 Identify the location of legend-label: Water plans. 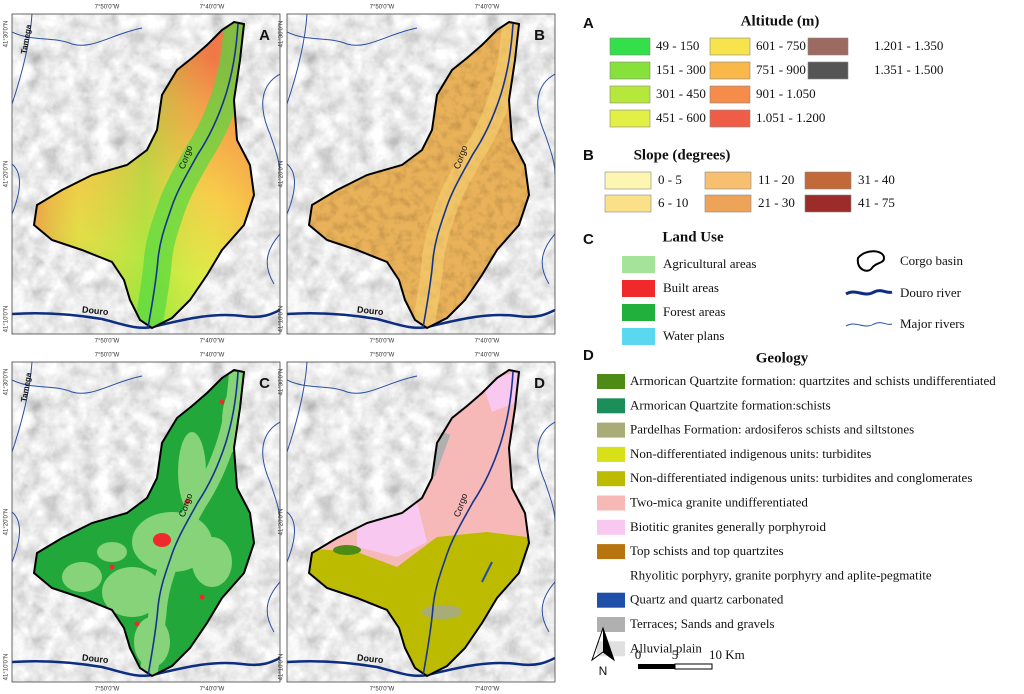
(693, 335).